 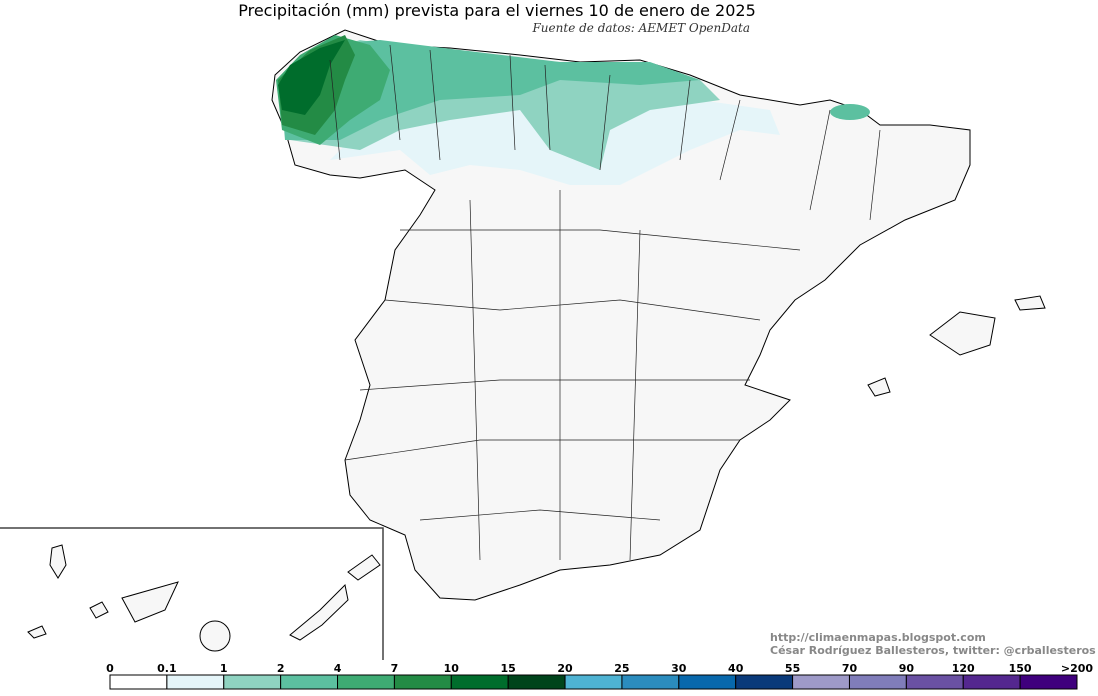 What do you see at coordinates (319, 612) in the screenshot?
I see `canary-fuerteventura` at bounding box center [319, 612].